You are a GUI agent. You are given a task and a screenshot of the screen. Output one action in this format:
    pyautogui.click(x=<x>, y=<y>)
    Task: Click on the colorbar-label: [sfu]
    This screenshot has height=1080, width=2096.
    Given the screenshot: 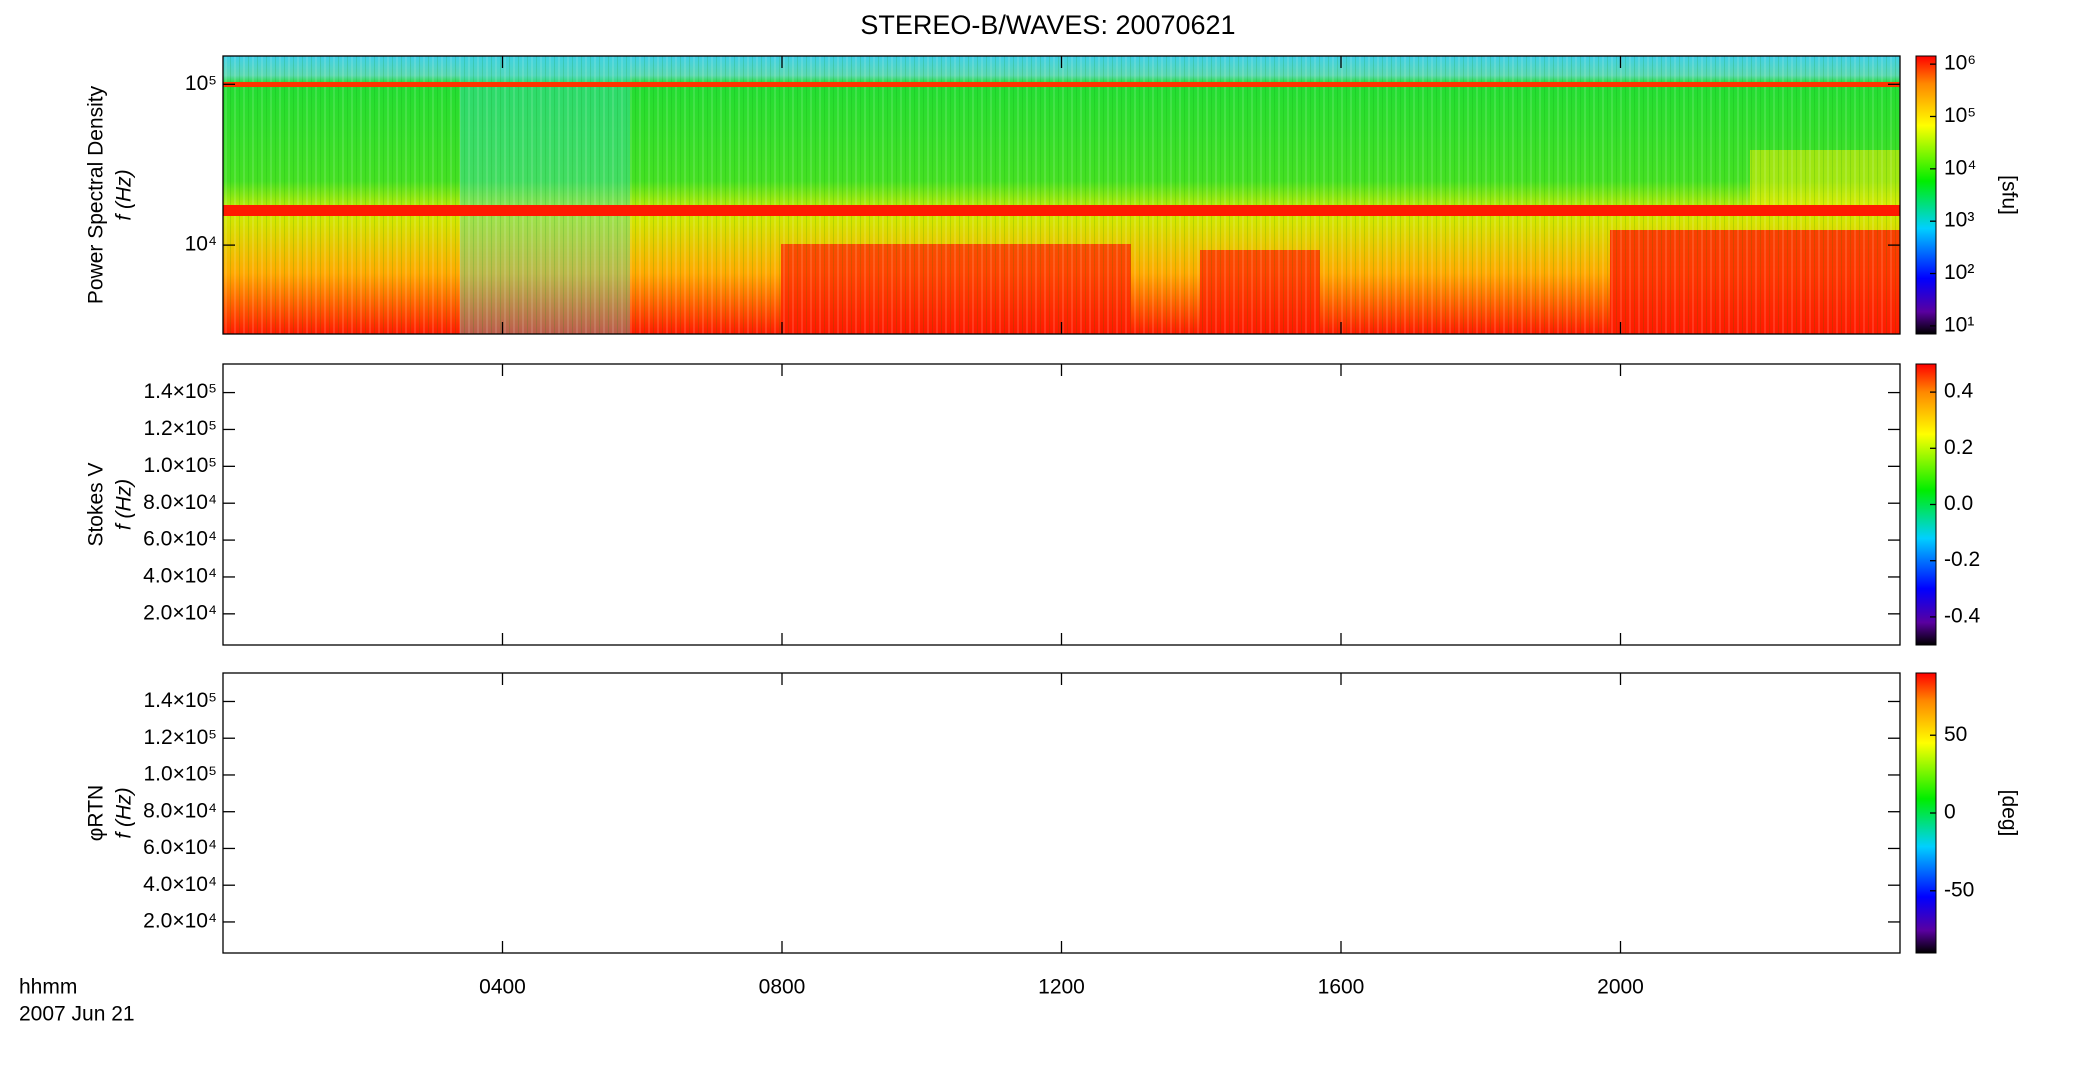 What is the action you would take?
    pyautogui.click(x=2008, y=195)
    